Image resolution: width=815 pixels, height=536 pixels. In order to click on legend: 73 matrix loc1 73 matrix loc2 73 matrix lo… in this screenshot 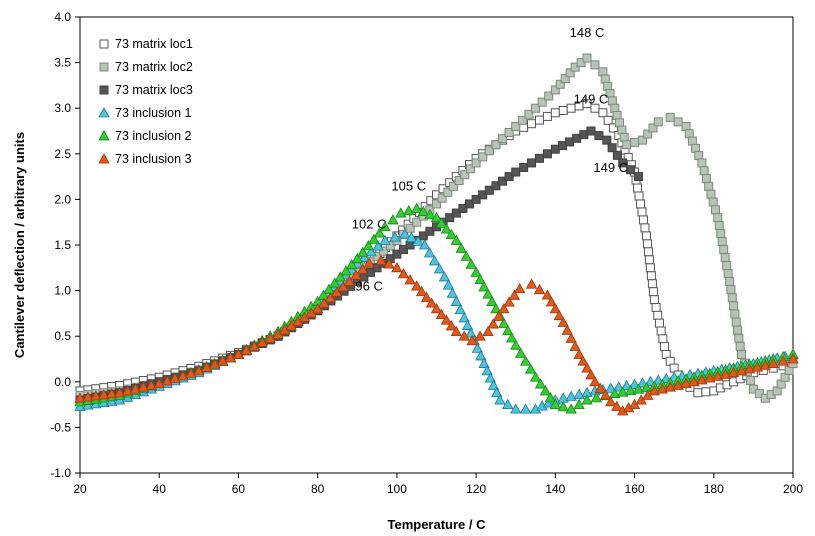, I will do `click(145, 101)`.